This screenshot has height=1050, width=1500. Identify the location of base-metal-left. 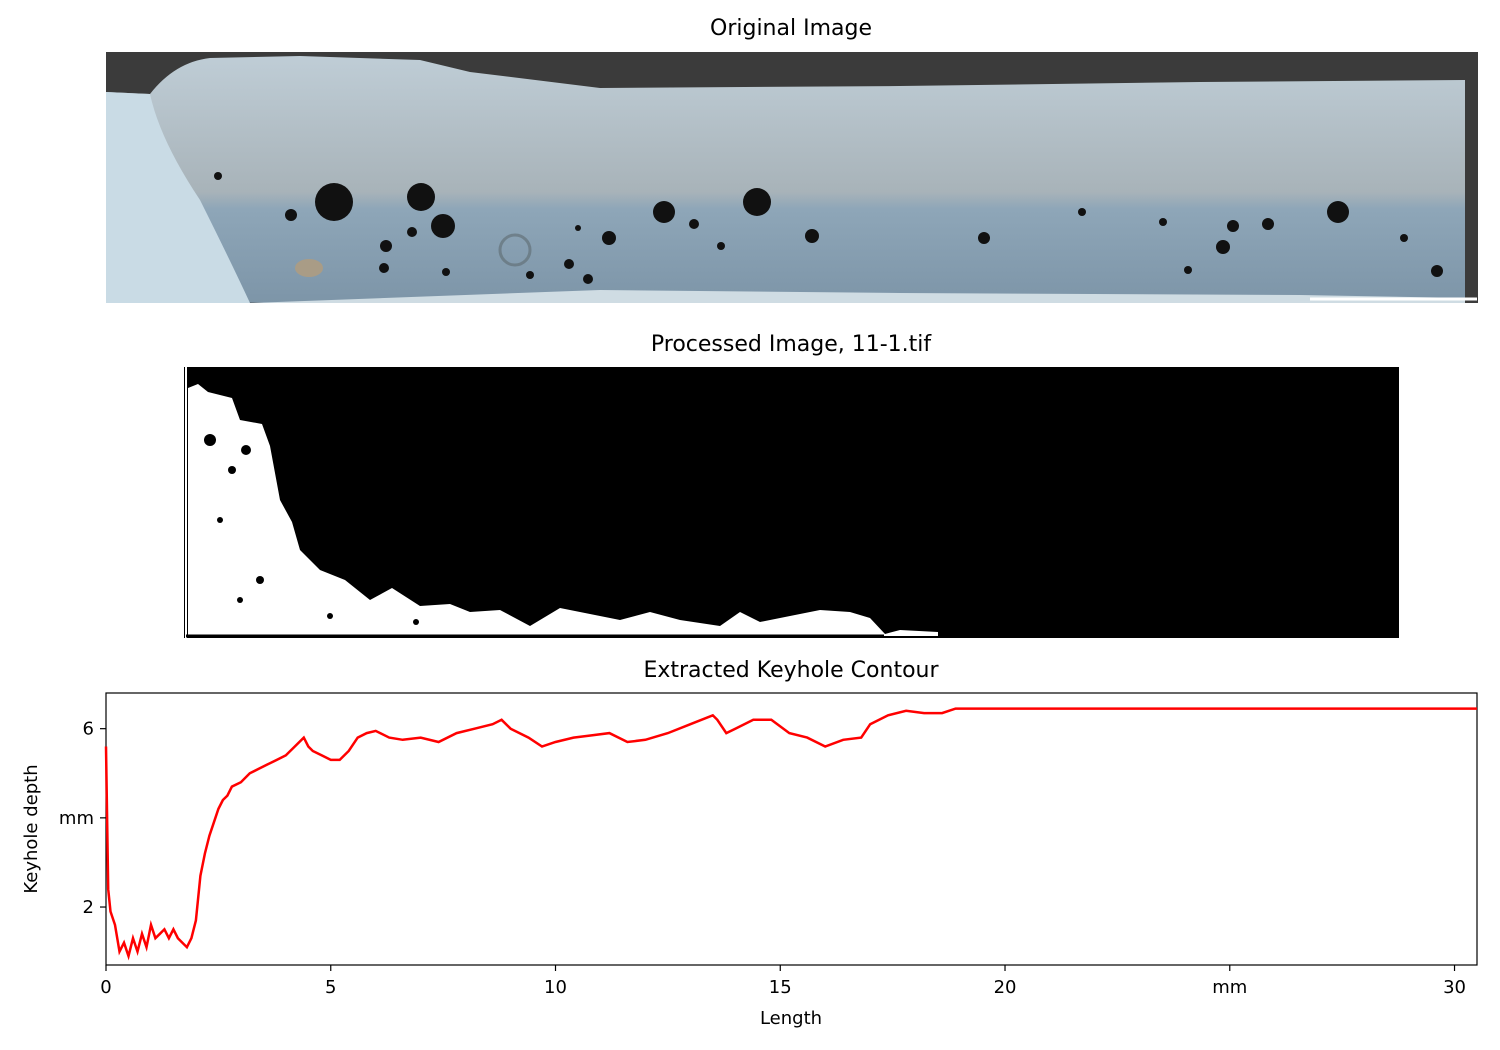
(178, 197).